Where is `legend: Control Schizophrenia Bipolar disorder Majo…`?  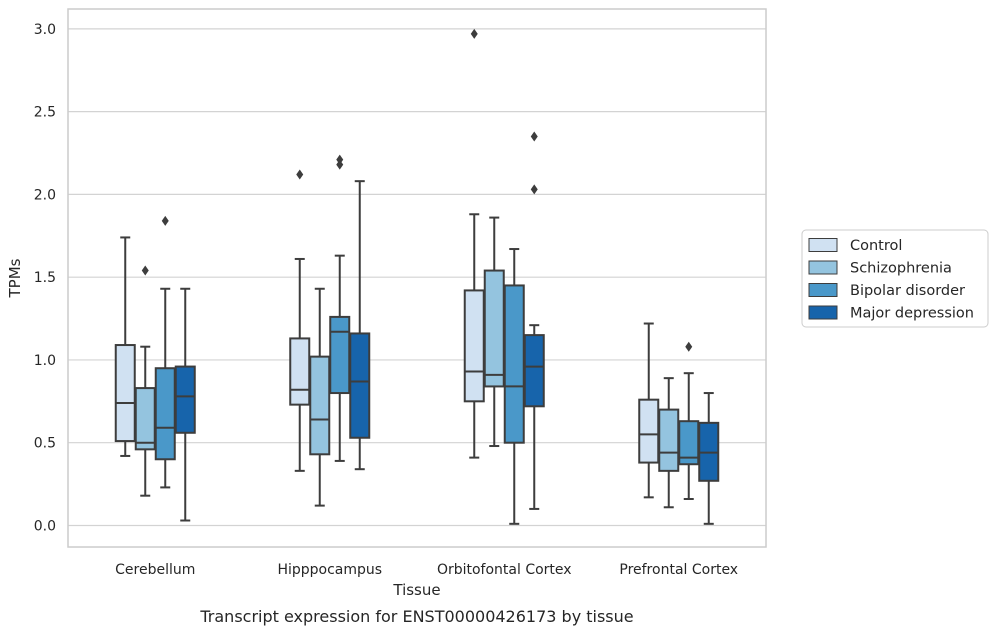
legend: Control Schizophrenia Bipolar disorder Majo… is located at coordinates (895, 278).